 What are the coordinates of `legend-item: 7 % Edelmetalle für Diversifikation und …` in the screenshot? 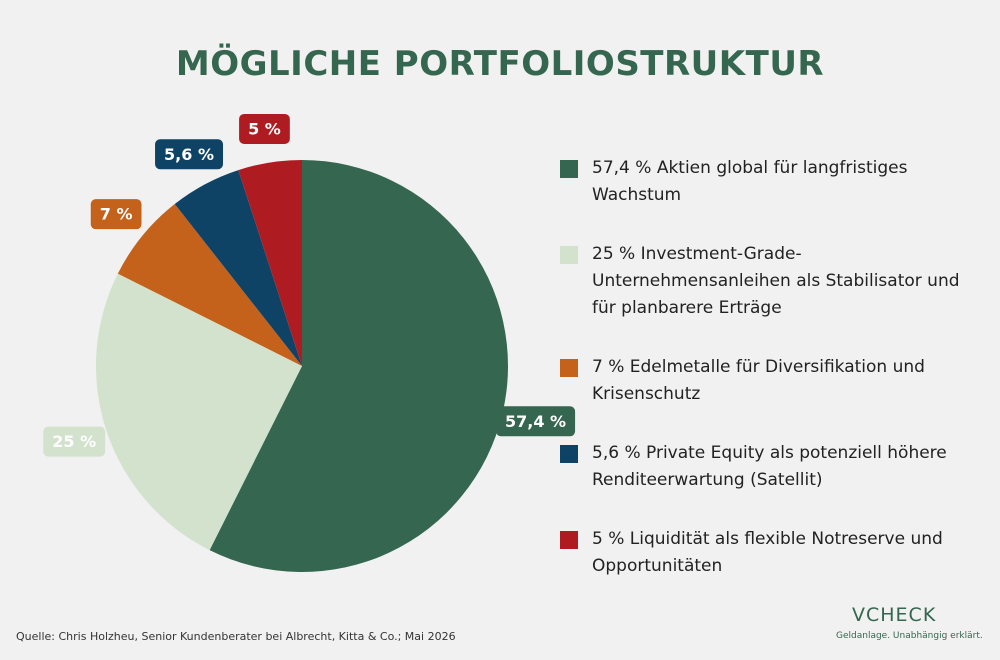 It's located at (760, 381).